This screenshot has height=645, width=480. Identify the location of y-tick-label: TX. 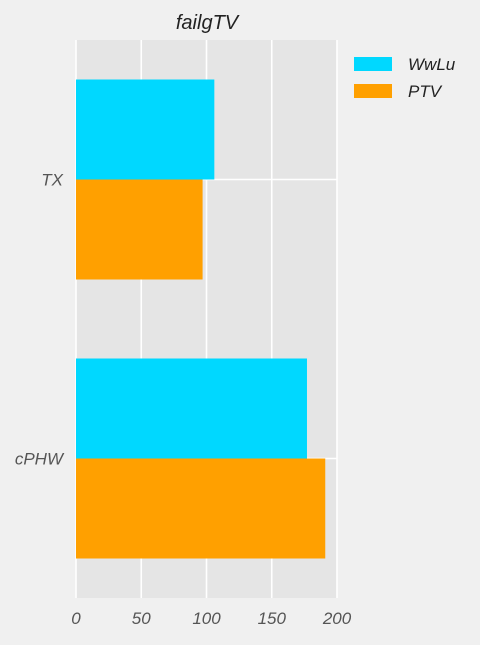
(52, 180).